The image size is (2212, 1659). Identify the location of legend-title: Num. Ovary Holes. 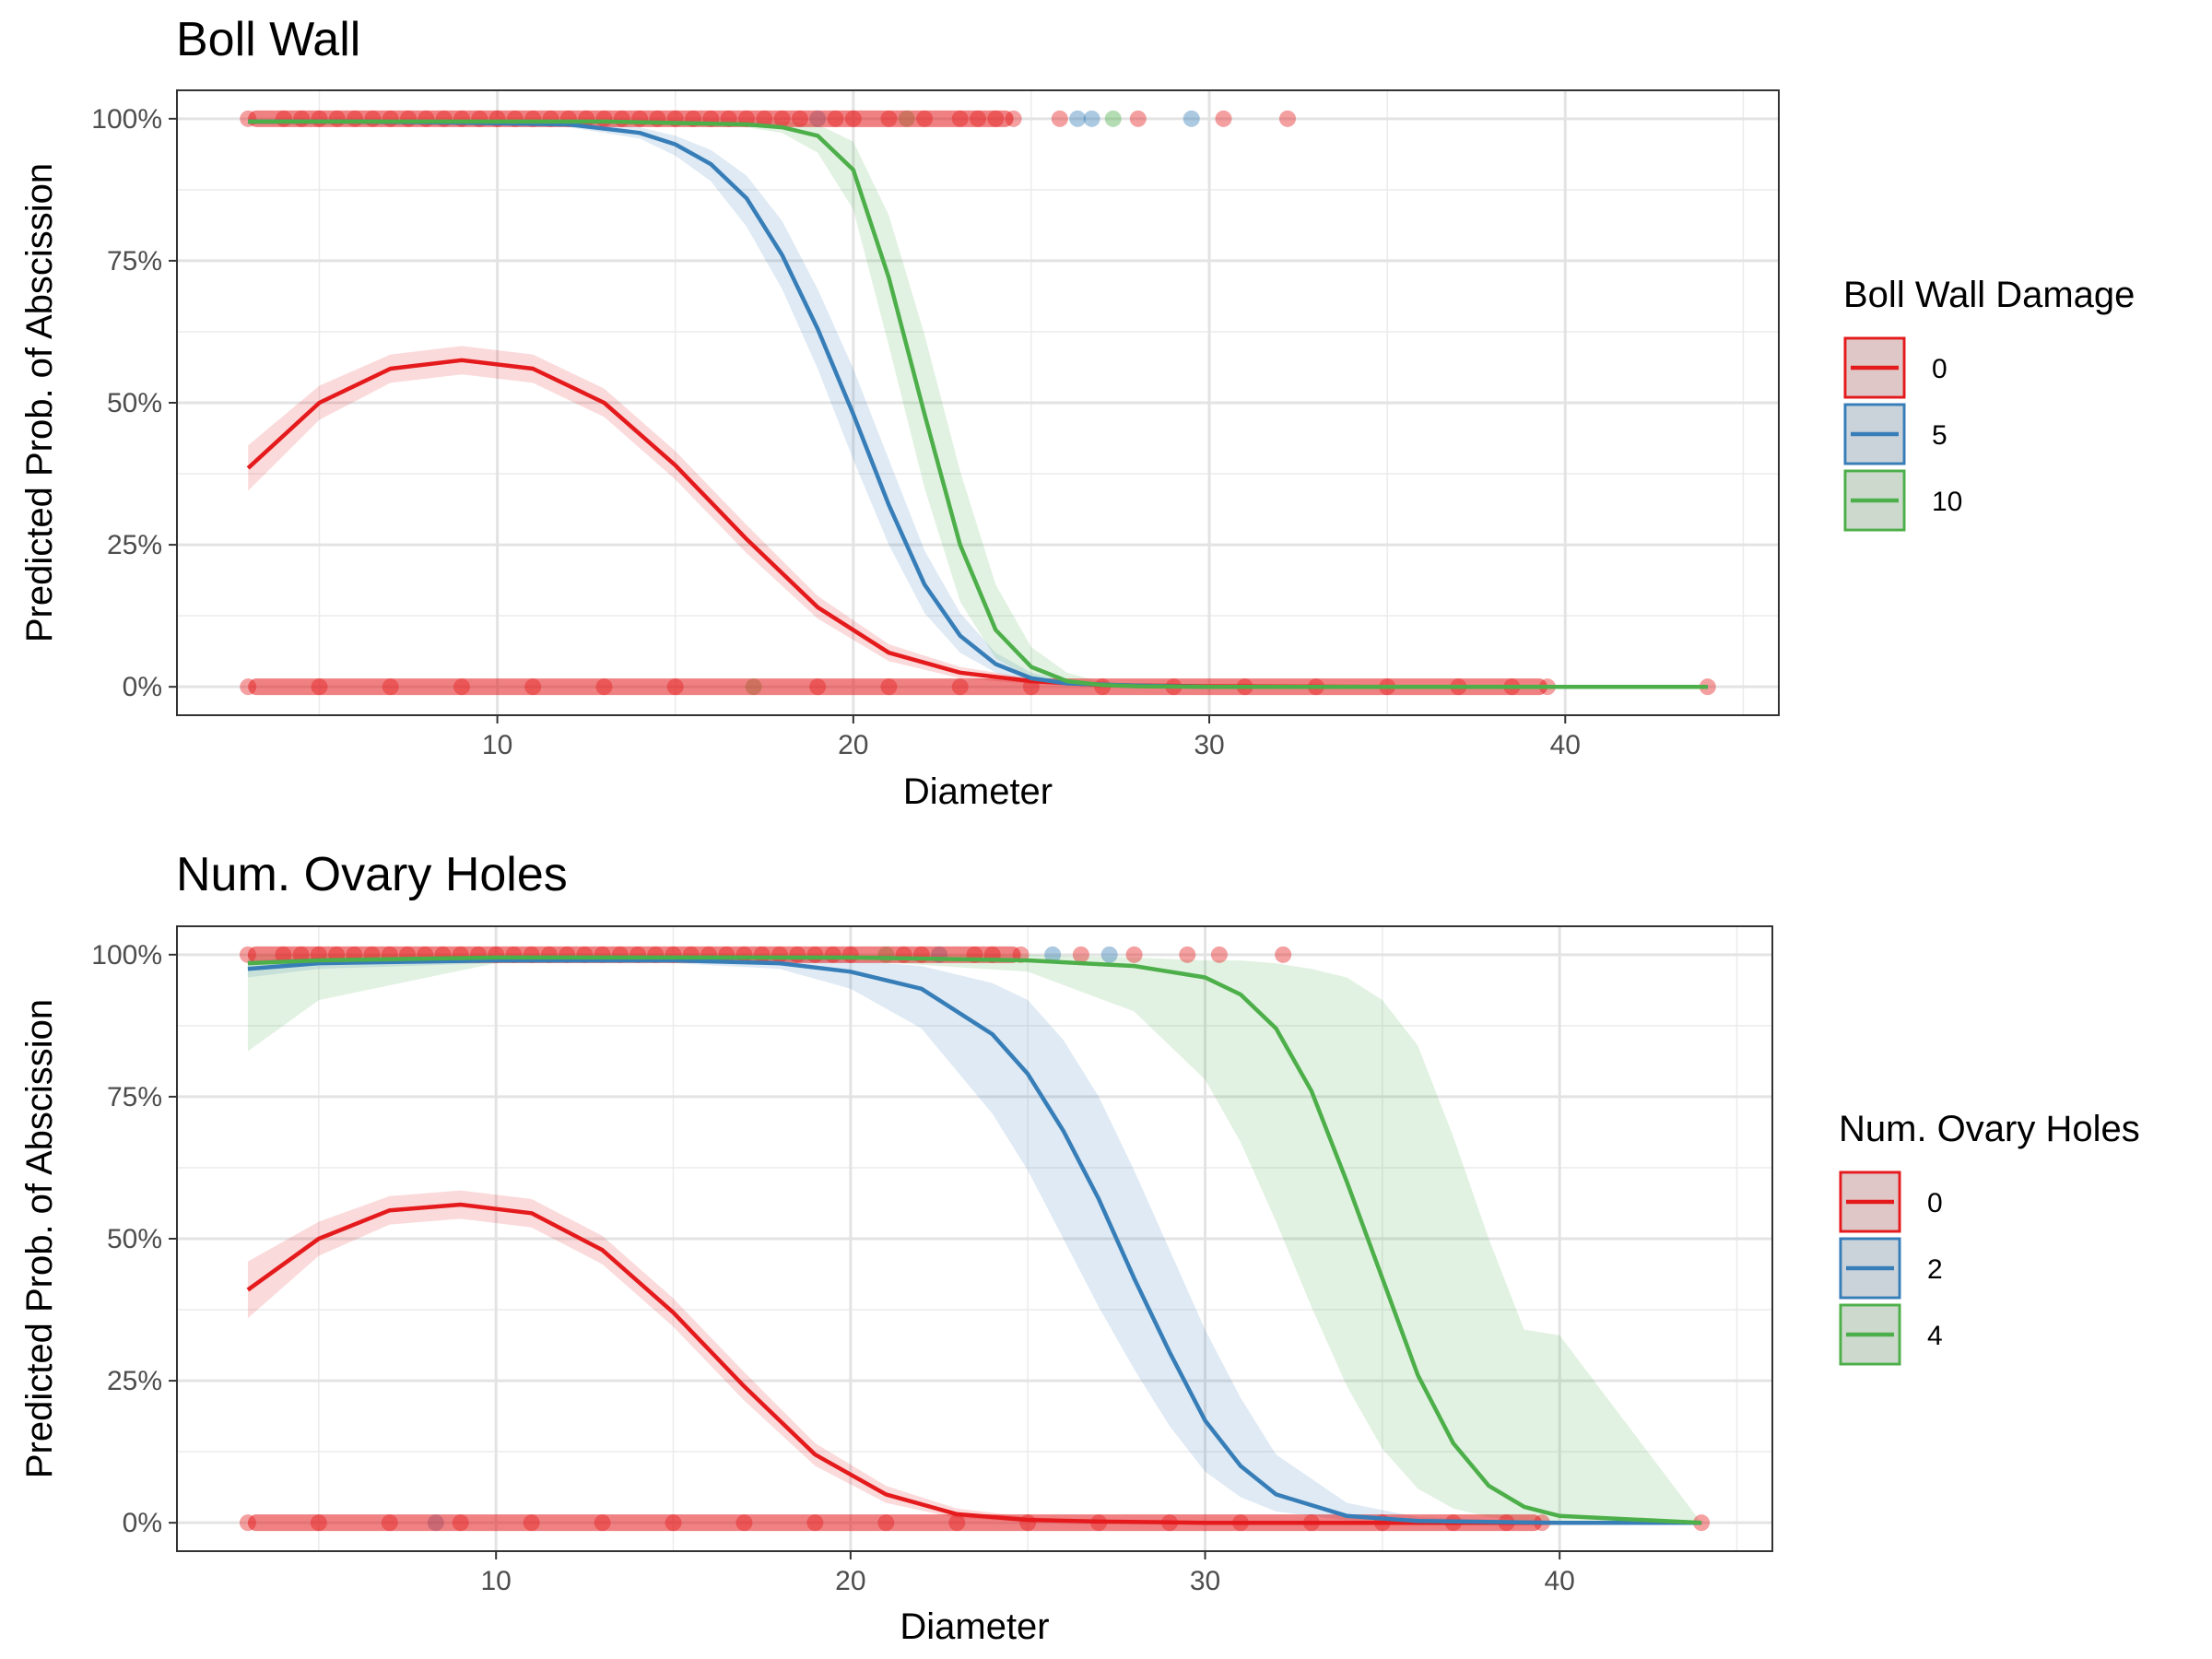
(1989, 1129).